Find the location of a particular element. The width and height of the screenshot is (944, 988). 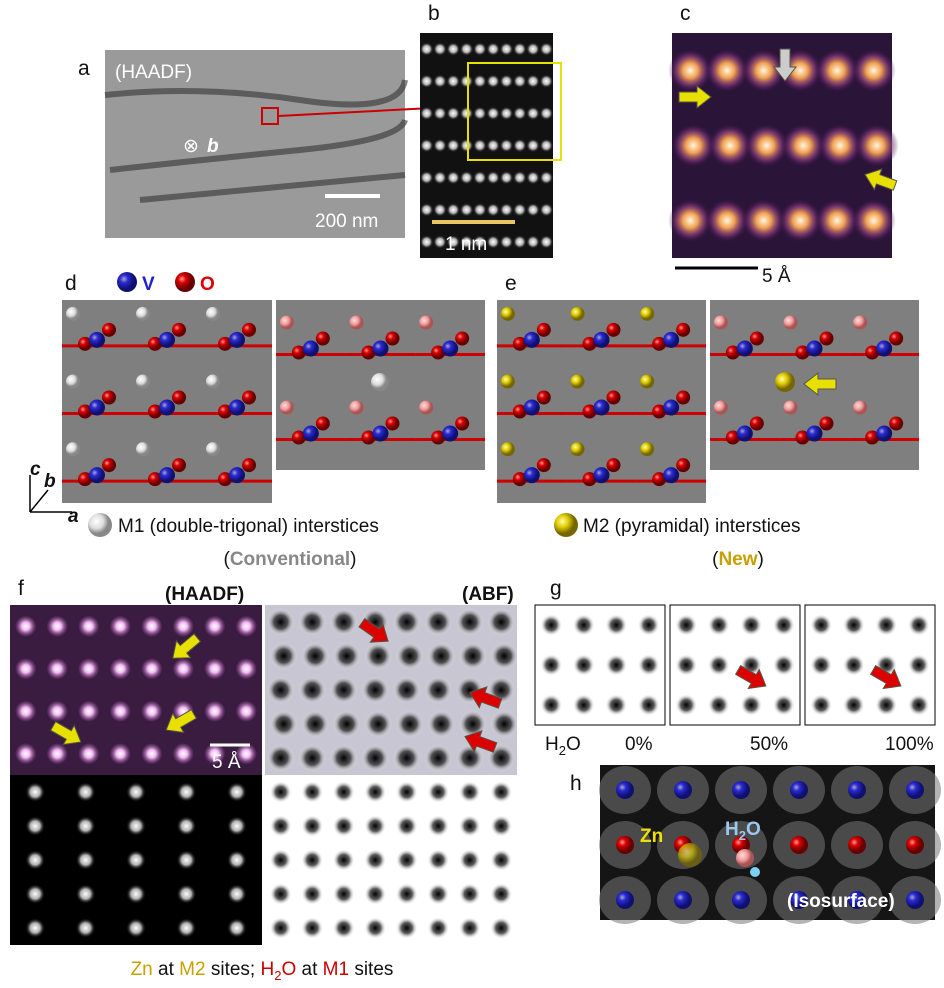

note: (Conventional) is located at coordinates (290, 559).